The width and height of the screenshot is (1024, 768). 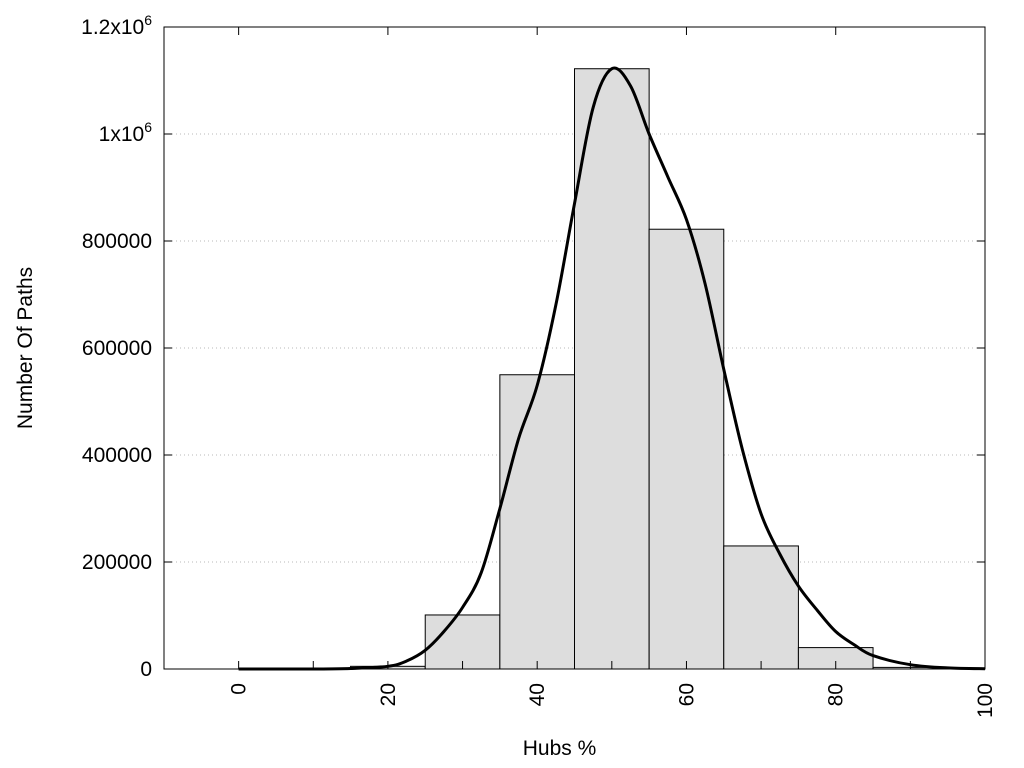 I want to click on x-axis-title: Hubs %, so click(x=560, y=748).